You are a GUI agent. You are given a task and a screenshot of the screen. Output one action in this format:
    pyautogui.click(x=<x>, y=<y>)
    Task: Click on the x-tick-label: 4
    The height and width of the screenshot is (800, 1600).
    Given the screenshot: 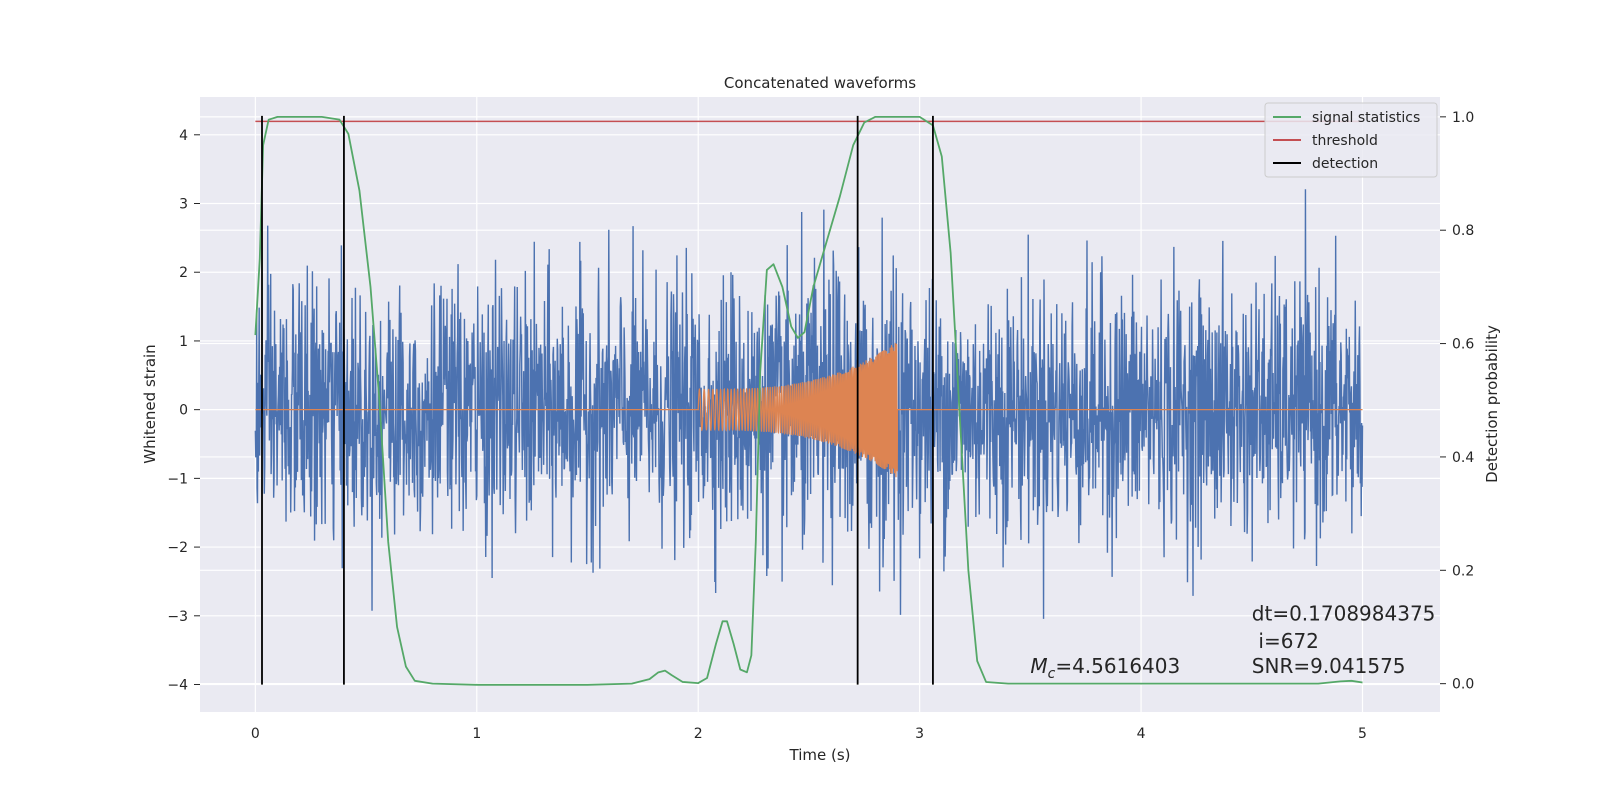 What is the action you would take?
    pyautogui.click(x=1141, y=734)
    